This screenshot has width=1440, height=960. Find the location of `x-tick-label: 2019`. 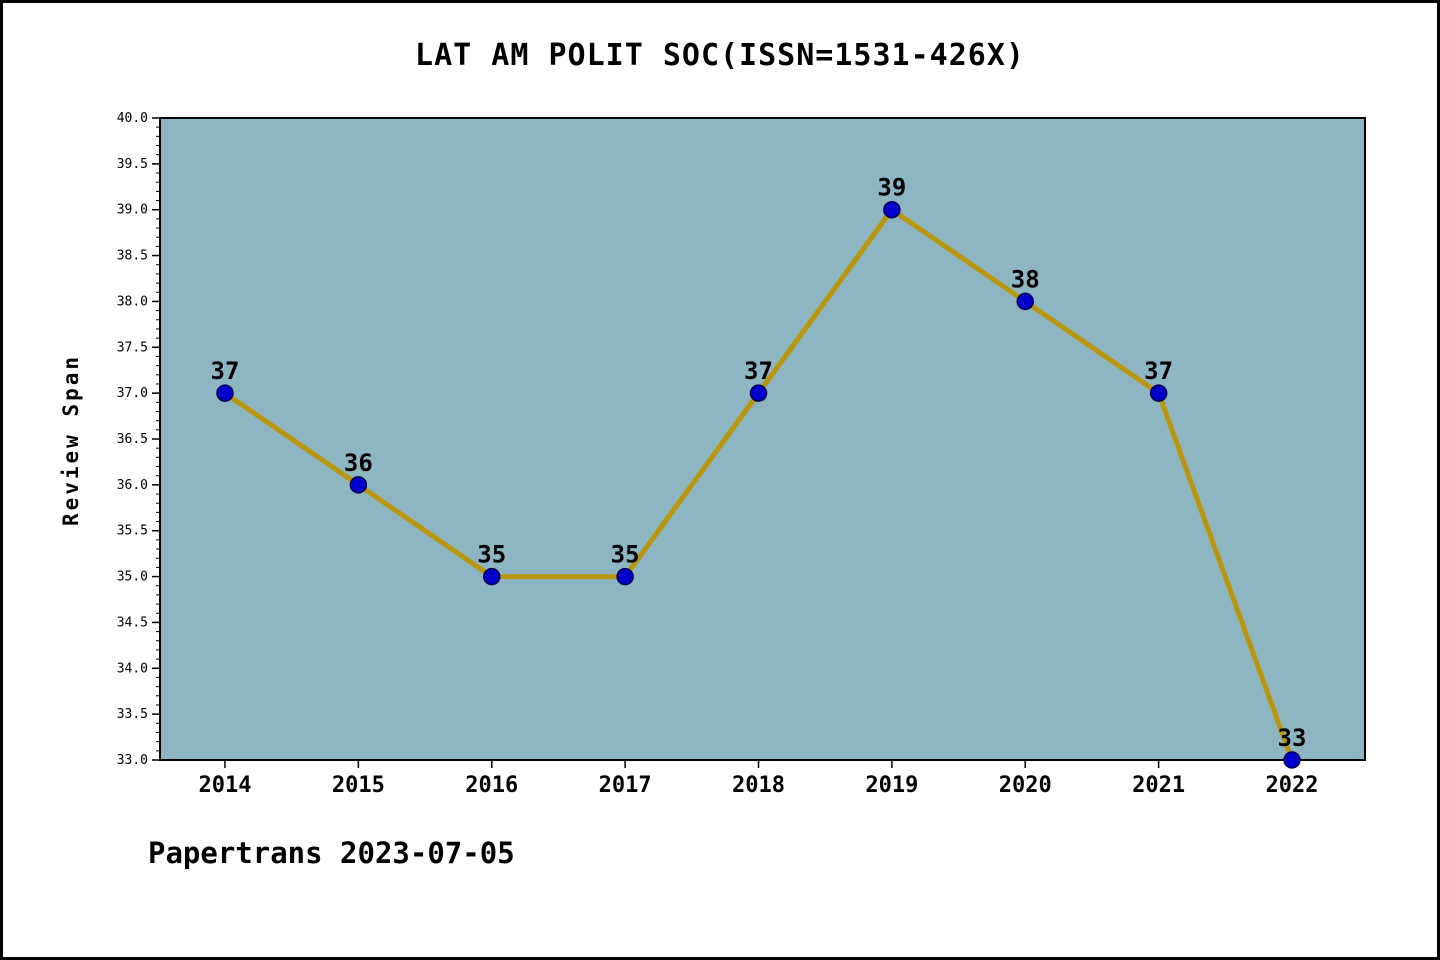

x-tick-label: 2019 is located at coordinates (891, 785).